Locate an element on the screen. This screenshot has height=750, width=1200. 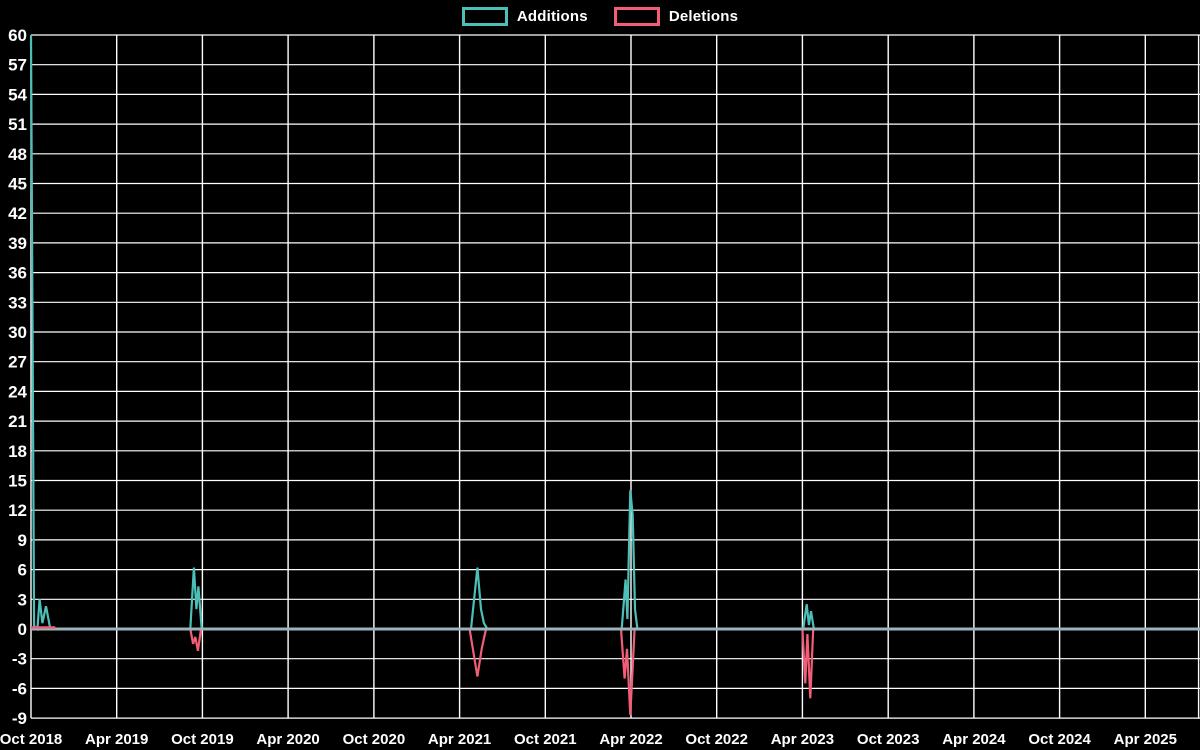
svg-text: Oct 2020 is located at coordinates (374, 739).